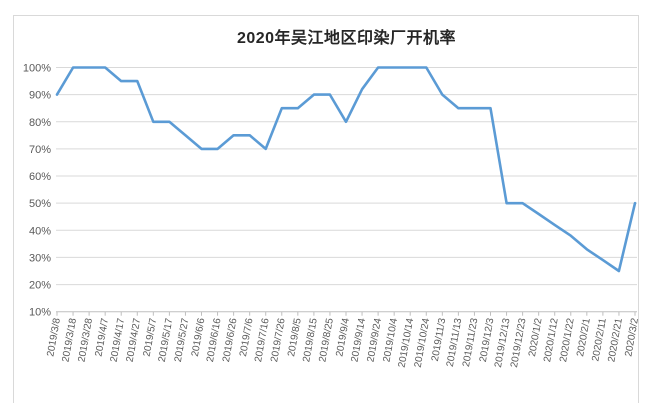 The height and width of the screenshot is (403, 659). What do you see at coordinates (262, 340) in the screenshot?
I see `x-tick-label: 2019/7/16` at bounding box center [262, 340].